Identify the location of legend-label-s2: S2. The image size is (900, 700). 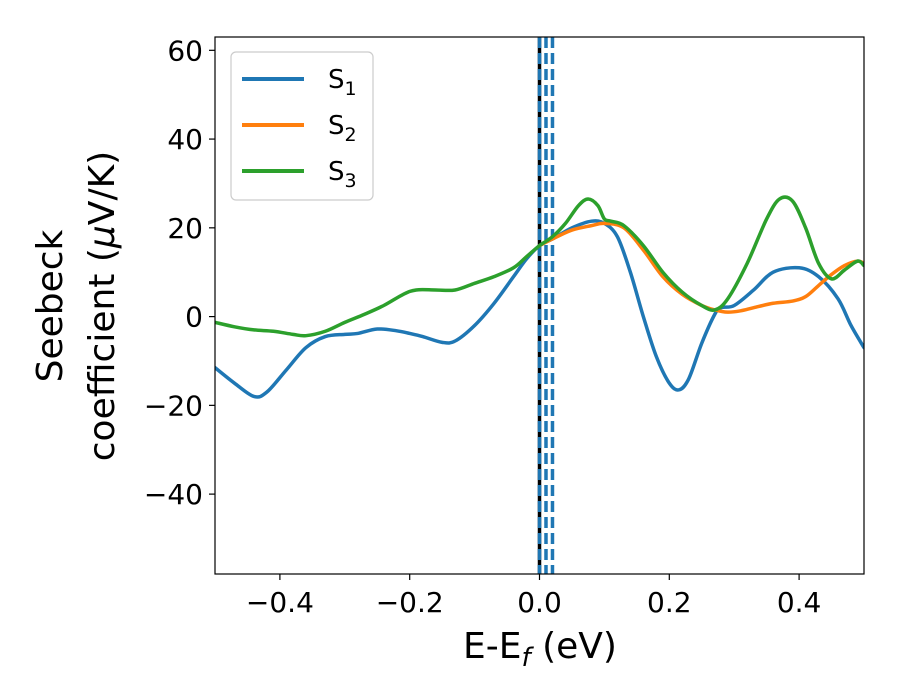
(342, 128).